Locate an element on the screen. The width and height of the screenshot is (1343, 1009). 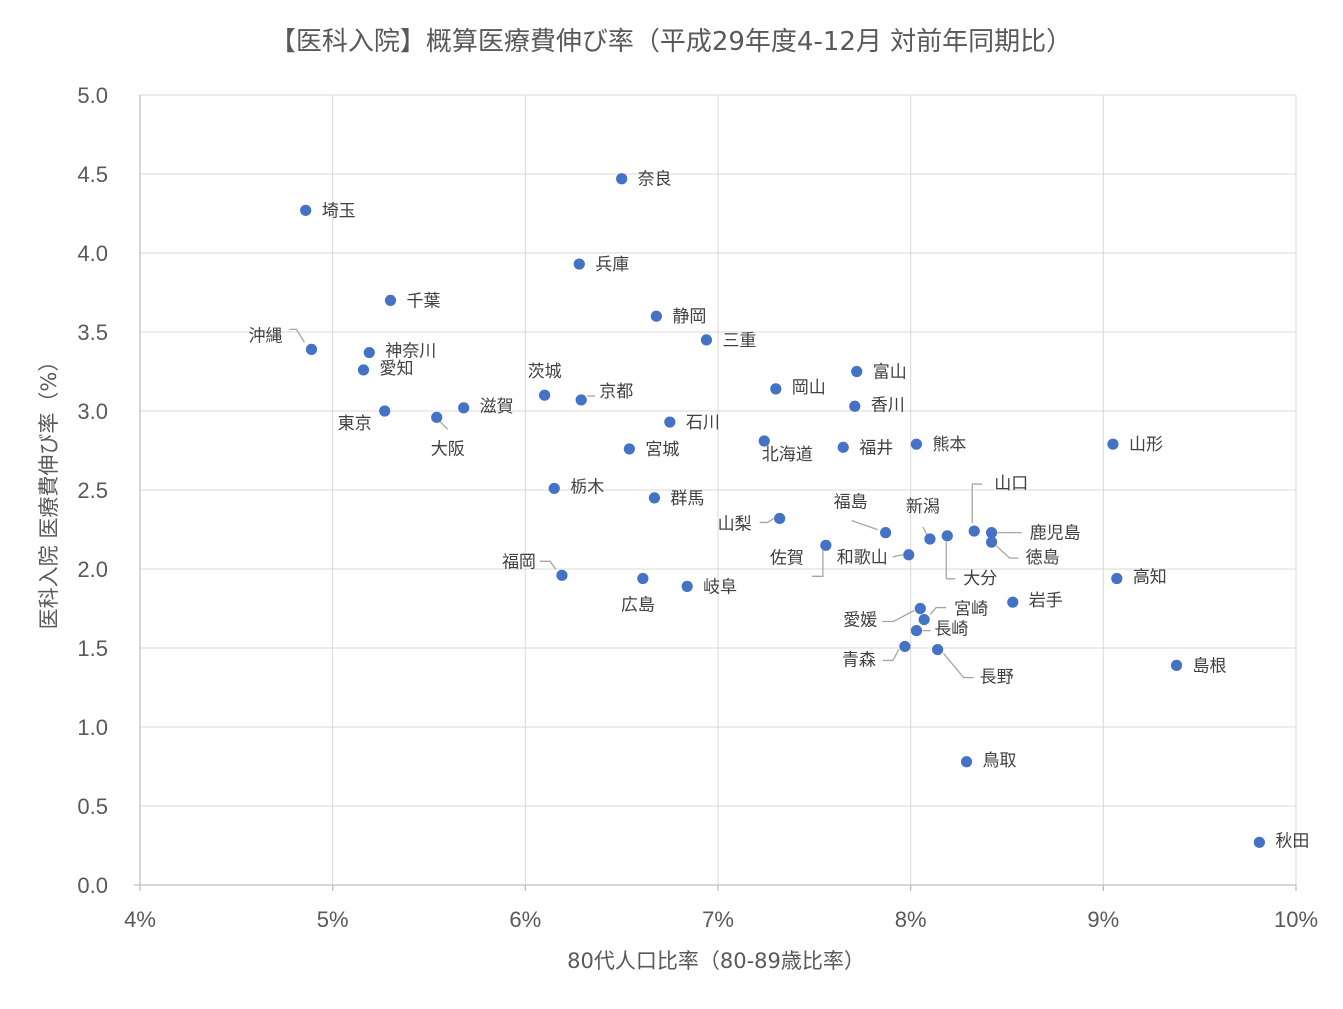
y-tick-label: 2.0 is located at coordinates (92, 569).